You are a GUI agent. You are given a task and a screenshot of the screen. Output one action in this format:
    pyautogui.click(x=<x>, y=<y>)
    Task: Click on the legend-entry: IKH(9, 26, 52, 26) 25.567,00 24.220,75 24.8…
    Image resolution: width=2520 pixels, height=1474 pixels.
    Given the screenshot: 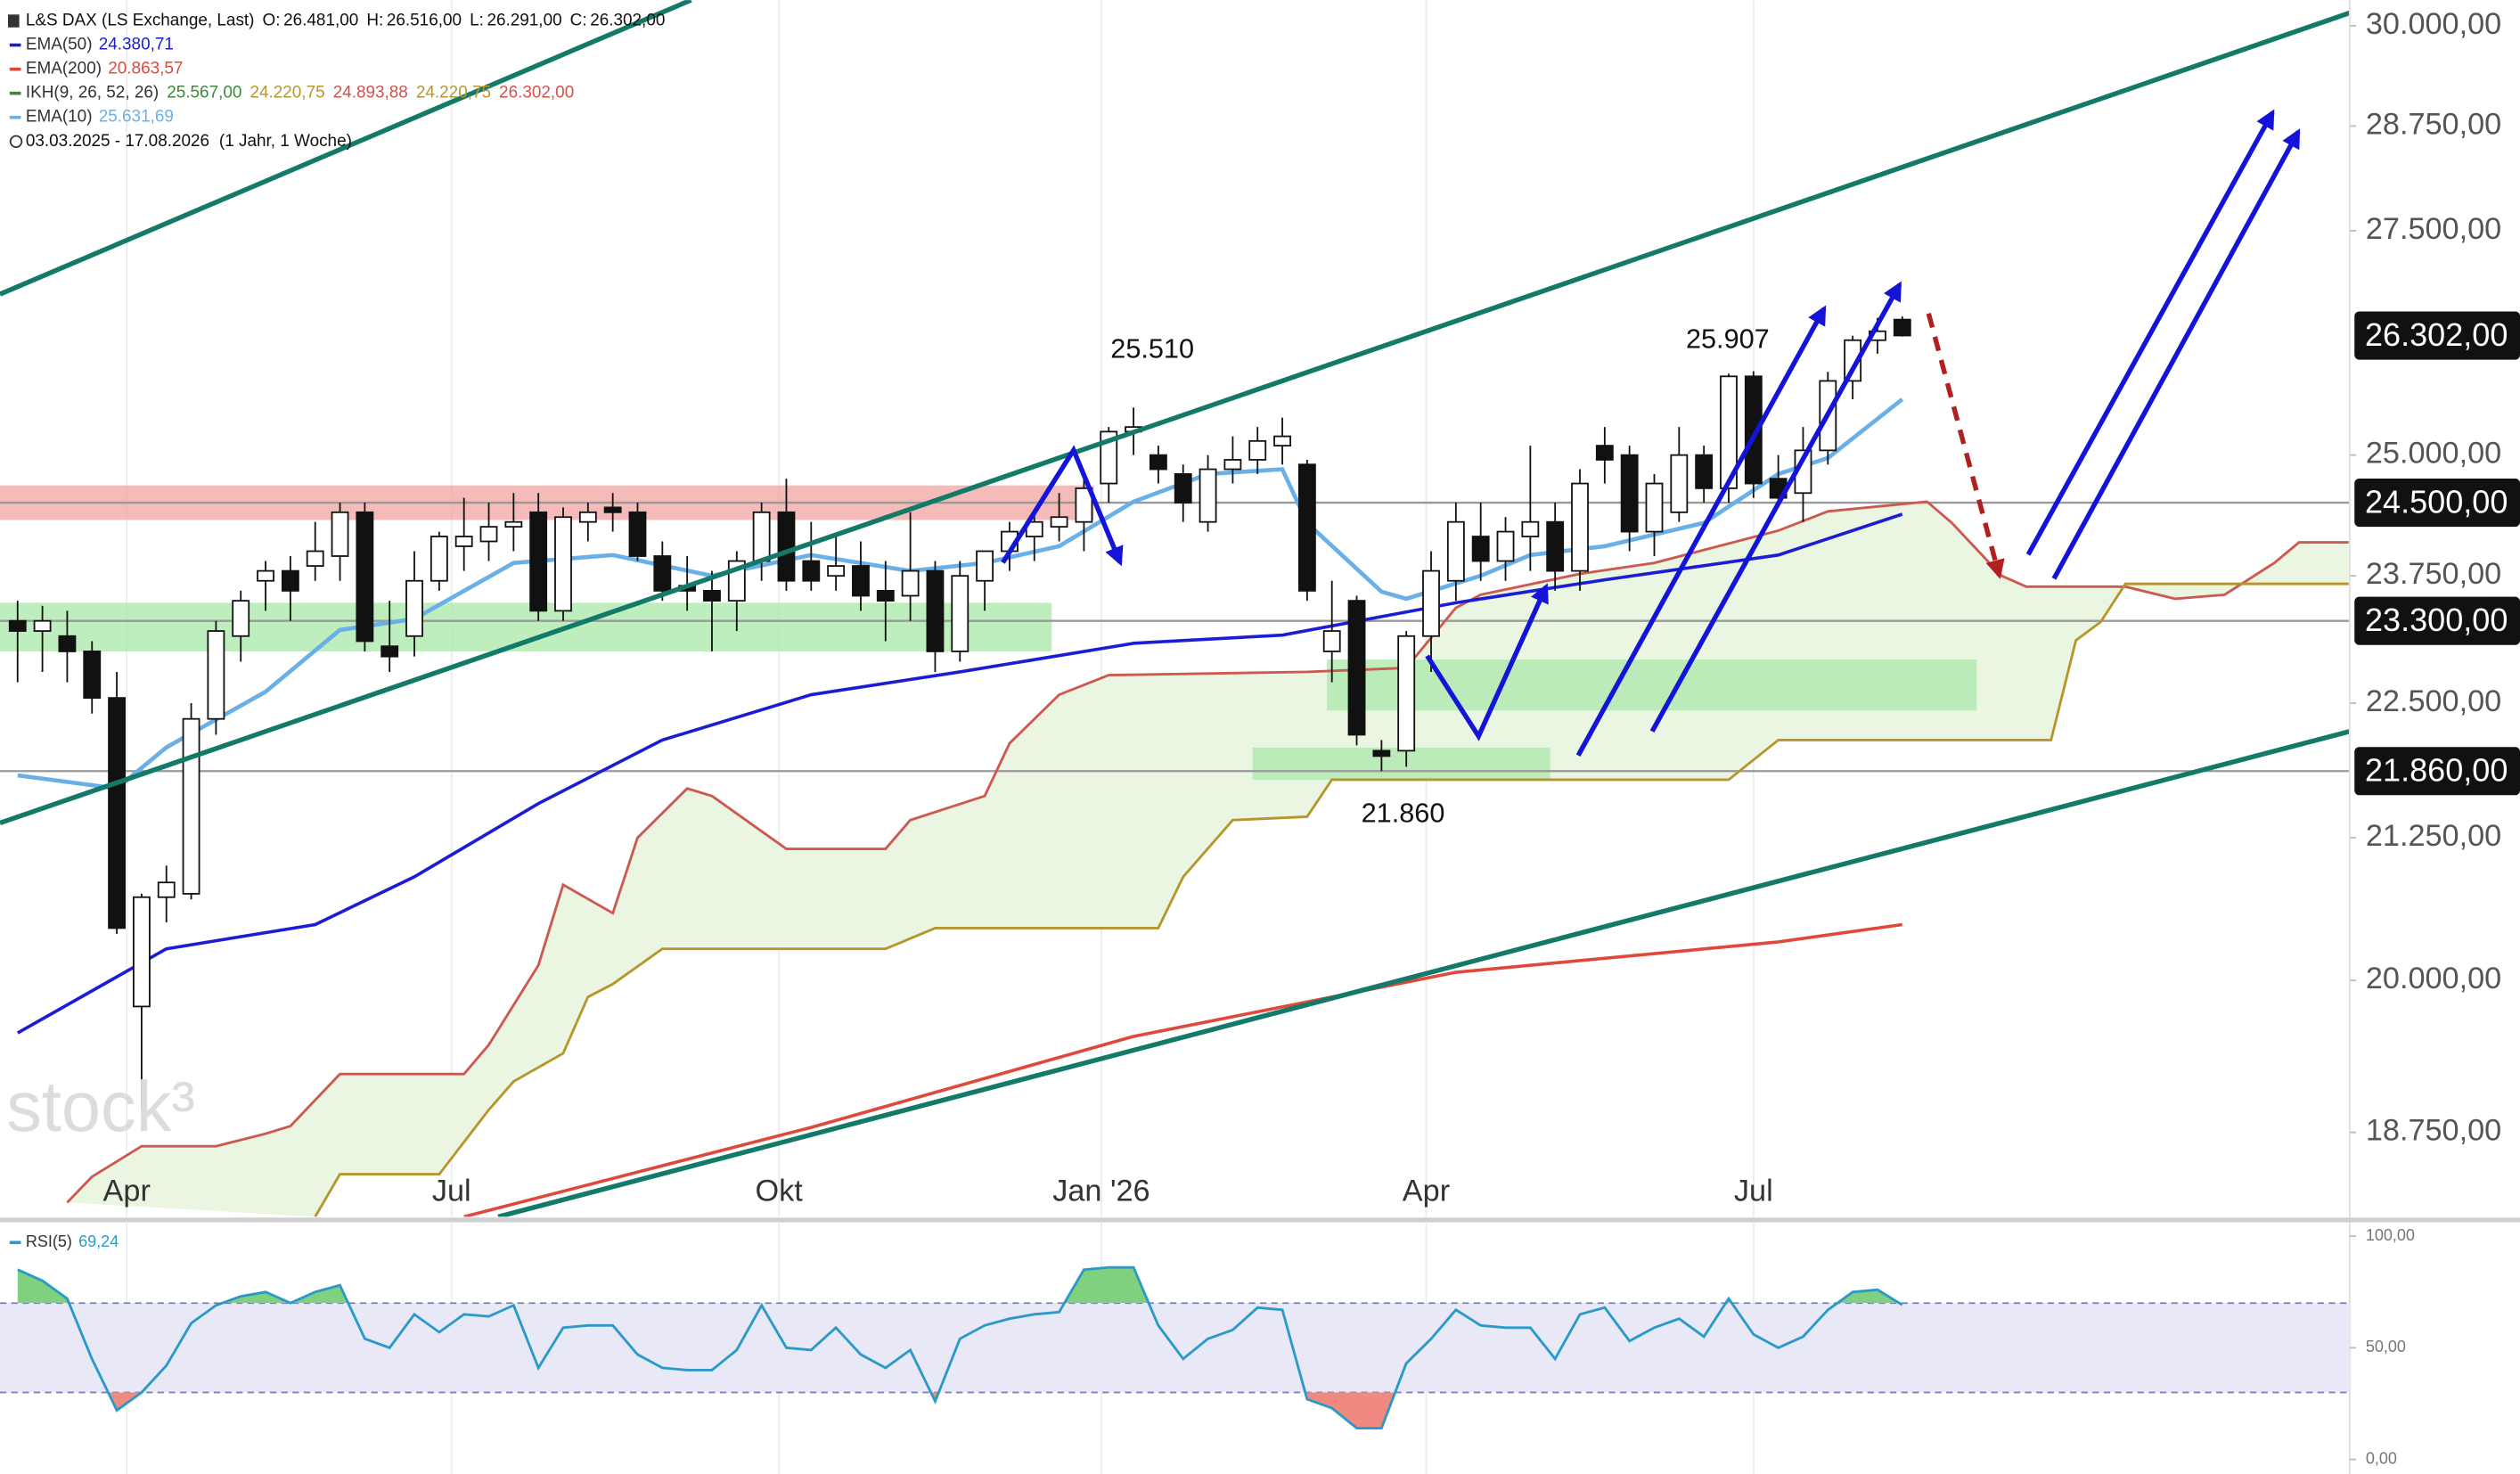 What is the action you would take?
    pyautogui.click(x=300, y=93)
    